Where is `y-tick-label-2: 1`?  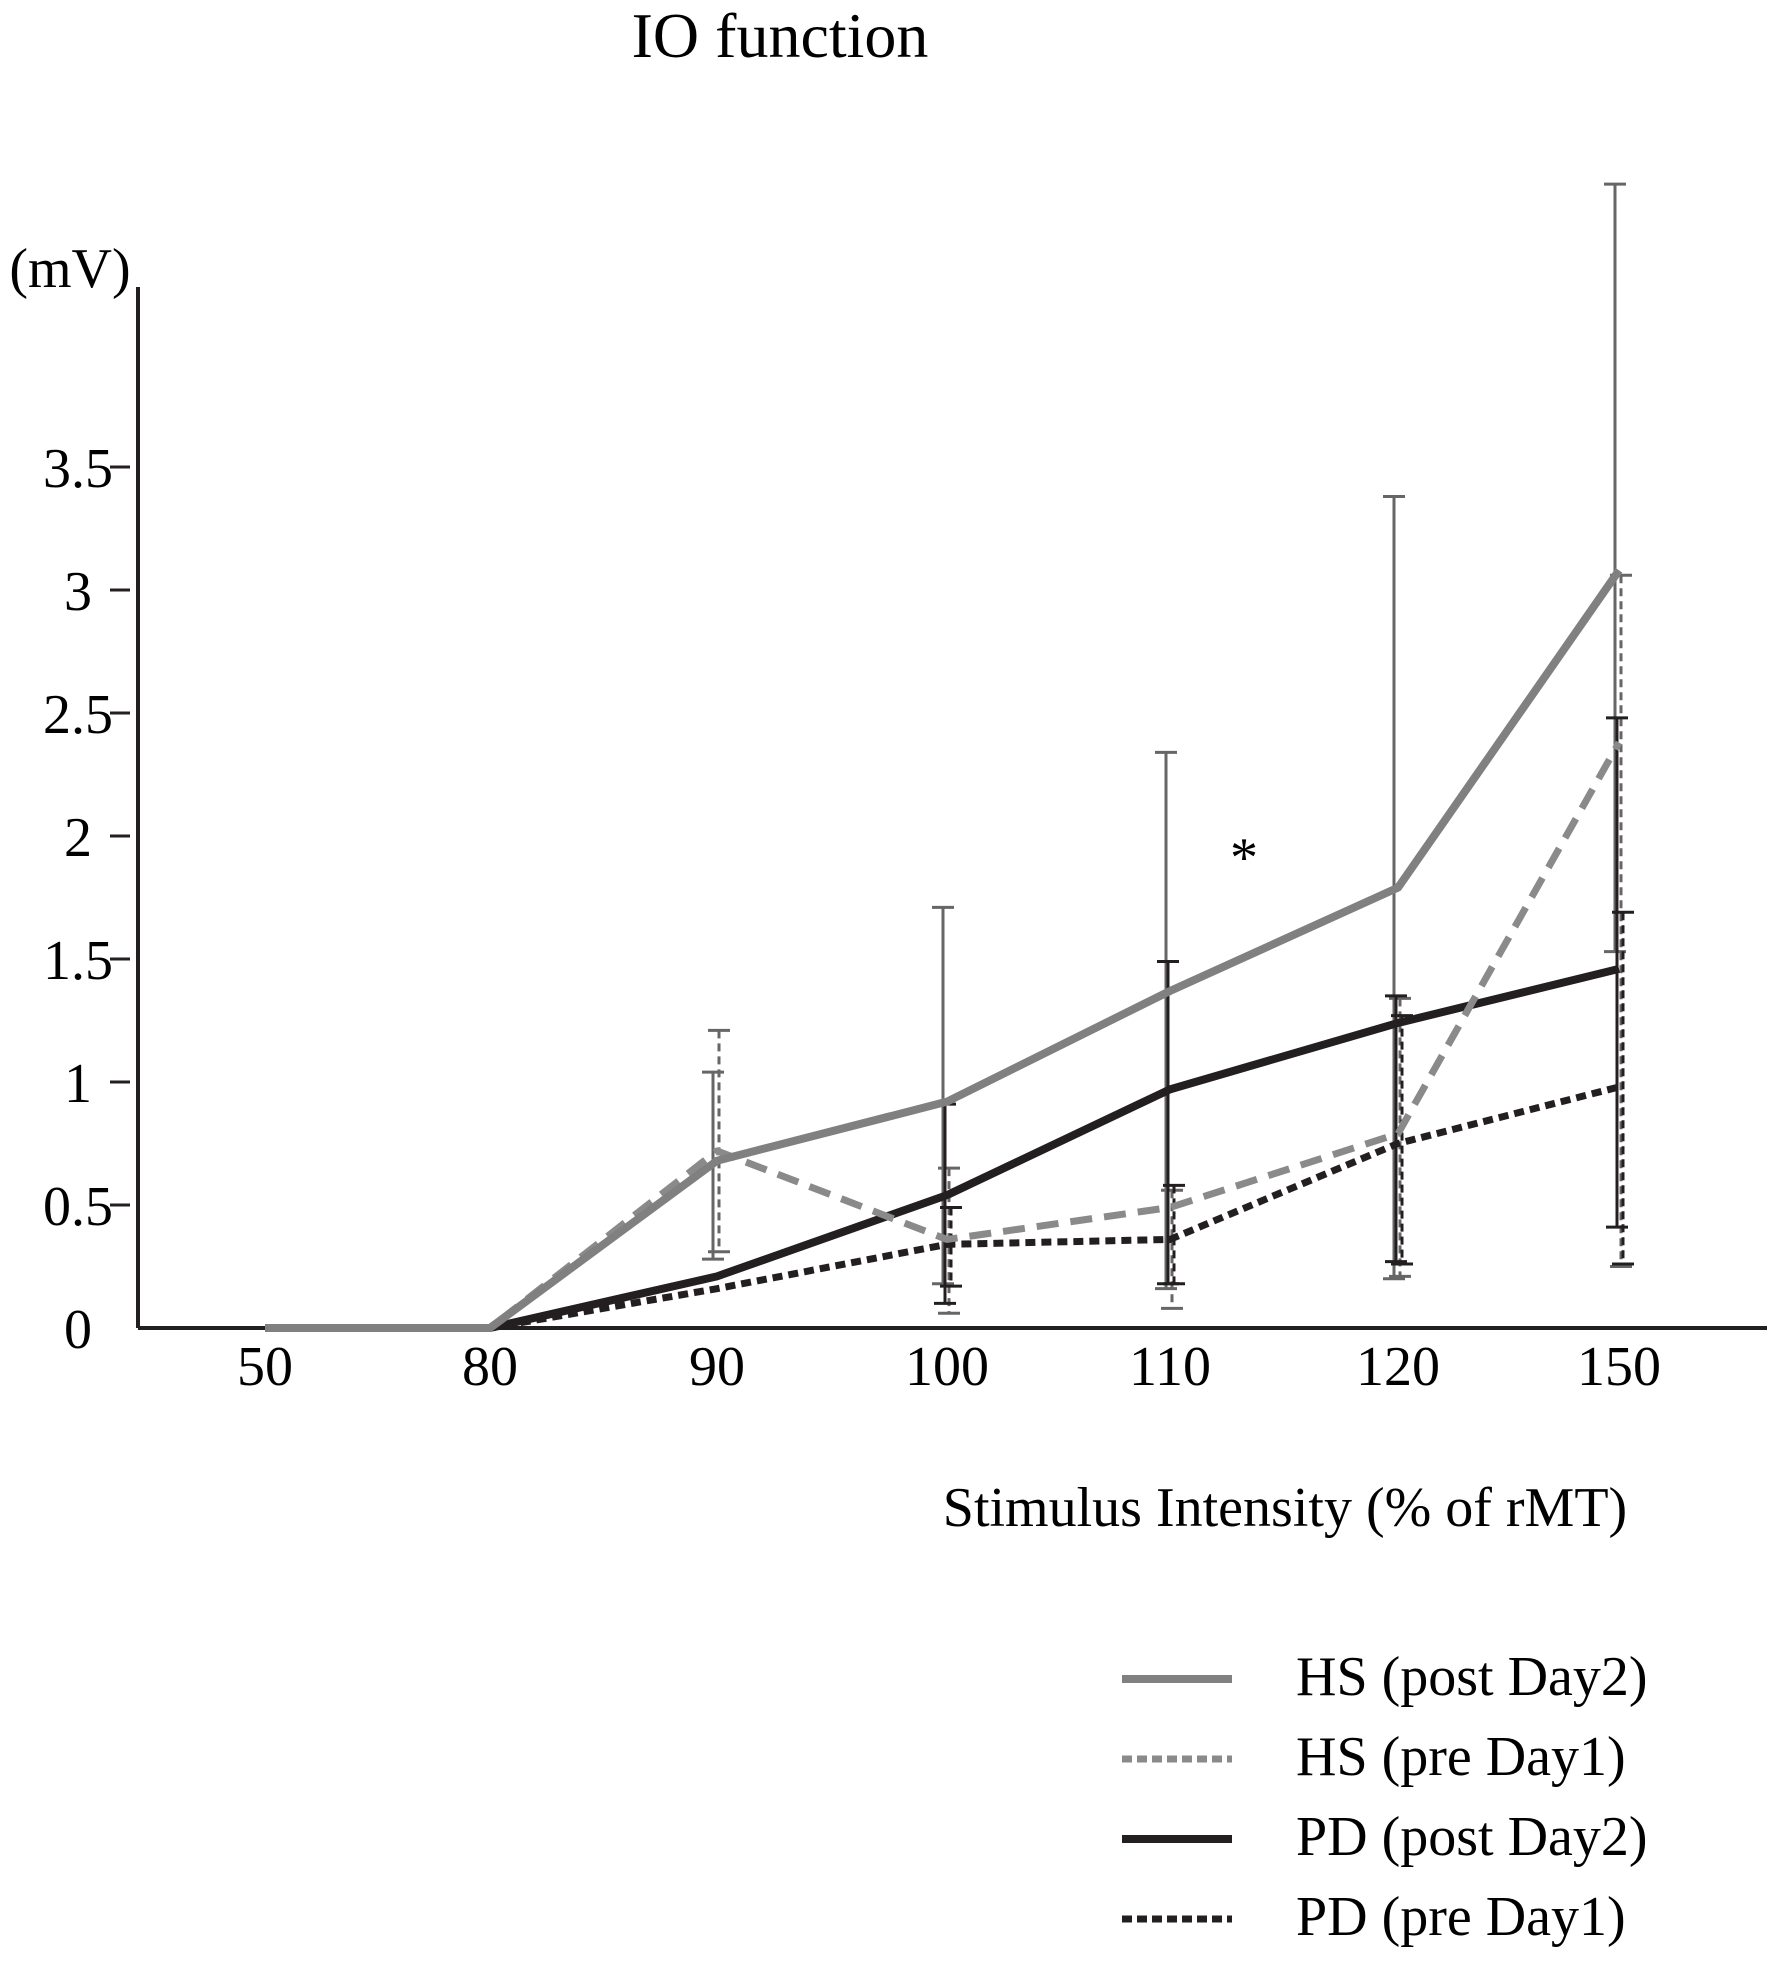 y-tick-label-2: 1 is located at coordinates (78, 1084).